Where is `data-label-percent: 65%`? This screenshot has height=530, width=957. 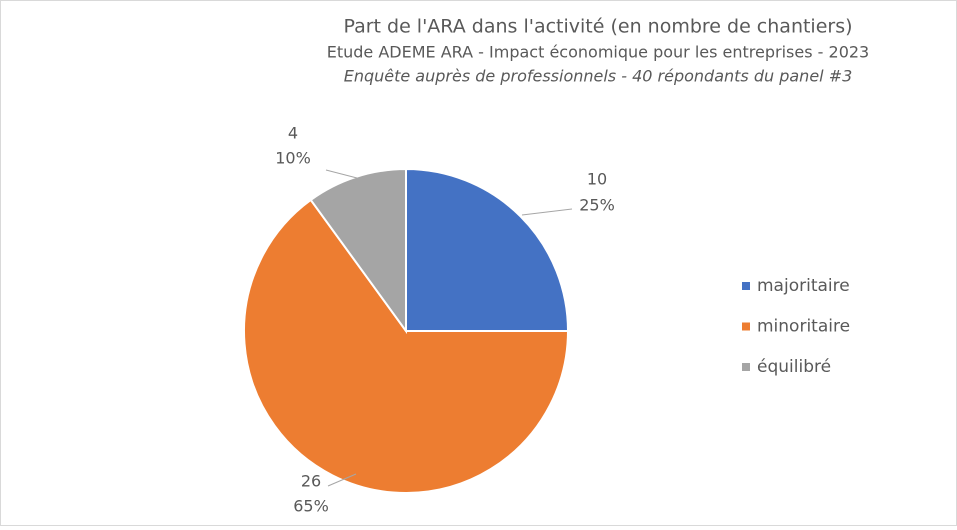 data-label-percent: 65% is located at coordinates (311, 506).